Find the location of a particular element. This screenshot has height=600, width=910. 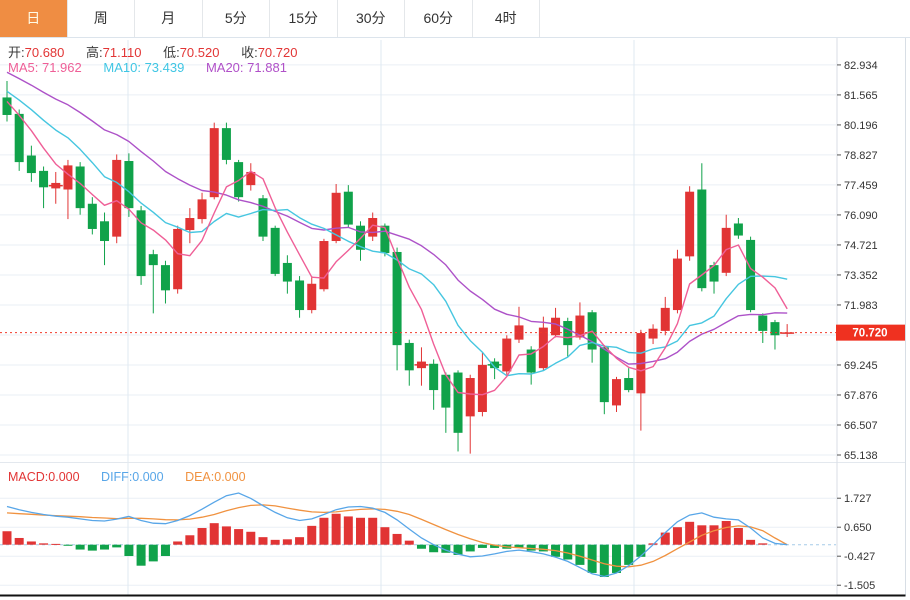

svg-text: 71.983 is located at coordinates (861, 306).